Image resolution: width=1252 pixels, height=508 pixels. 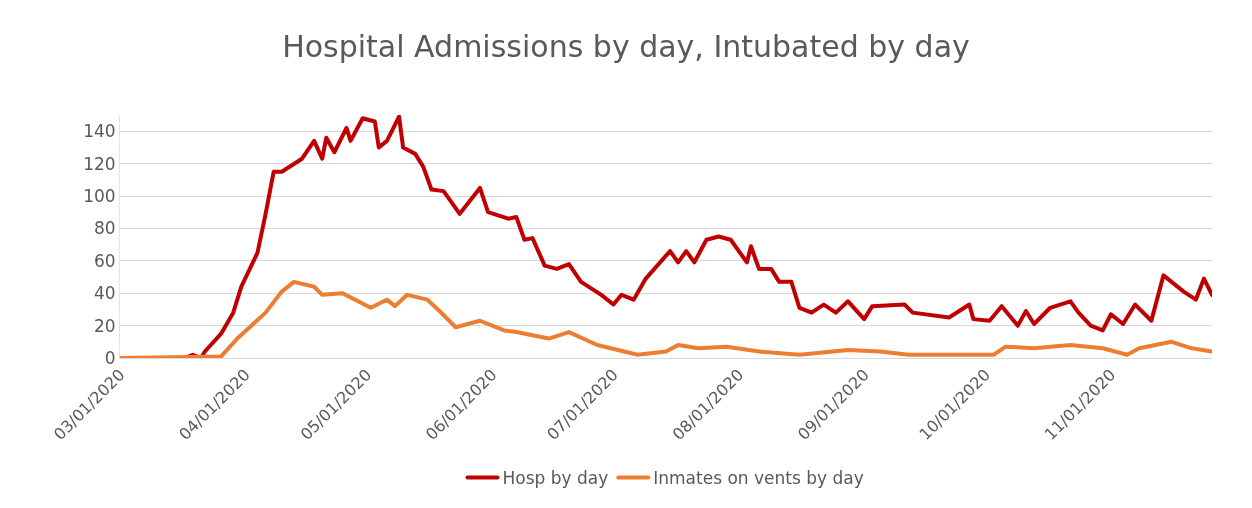 What do you see at coordinates (99, 195) in the screenshot?
I see `y-tick-label: 100` at bounding box center [99, 195].